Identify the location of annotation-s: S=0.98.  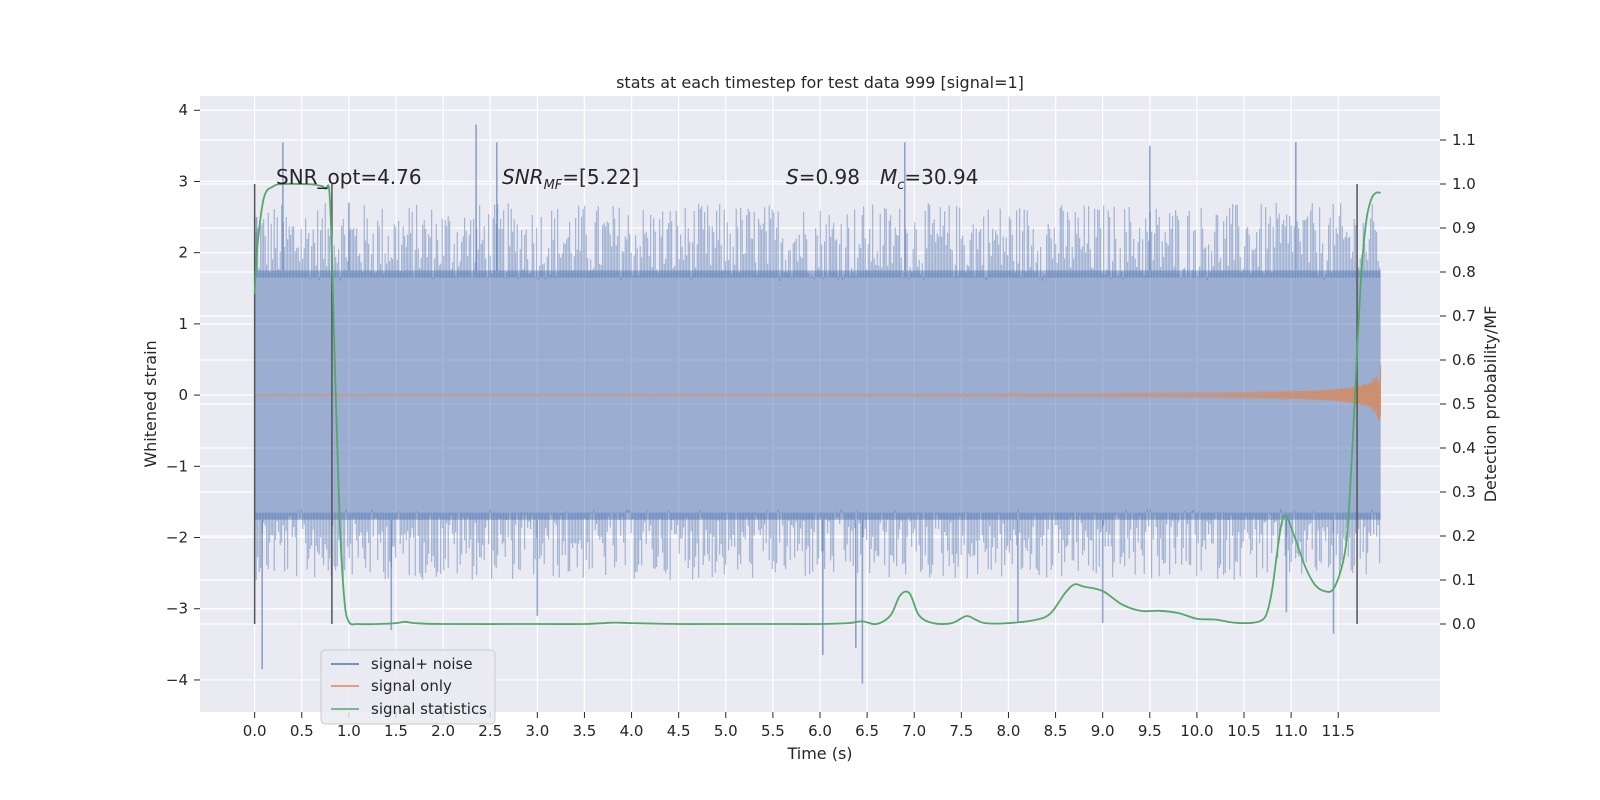
(823, 177).